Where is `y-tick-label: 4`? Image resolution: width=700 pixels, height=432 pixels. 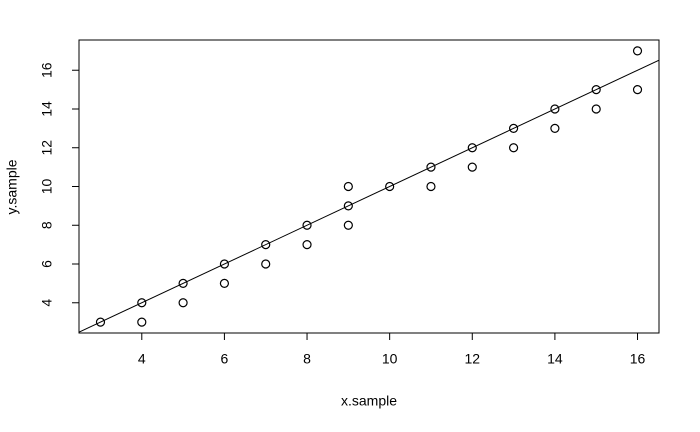 y-tick-label: 4 is located at coordinates (47, 303).